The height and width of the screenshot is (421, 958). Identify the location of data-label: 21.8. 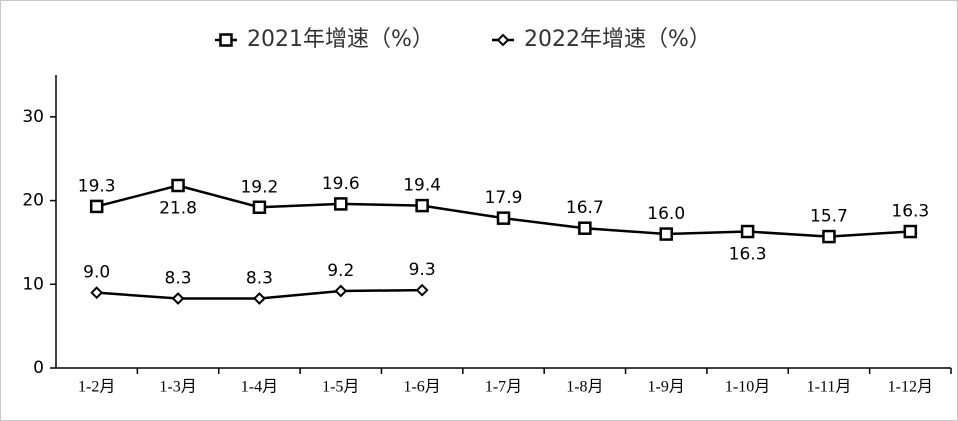
(178, 209).